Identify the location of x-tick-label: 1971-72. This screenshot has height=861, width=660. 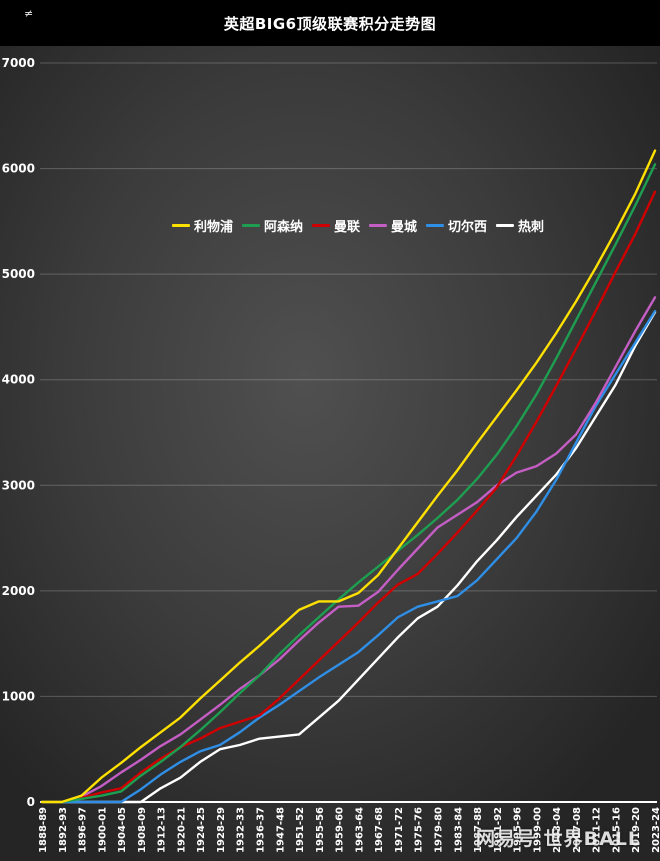
(399, 830).